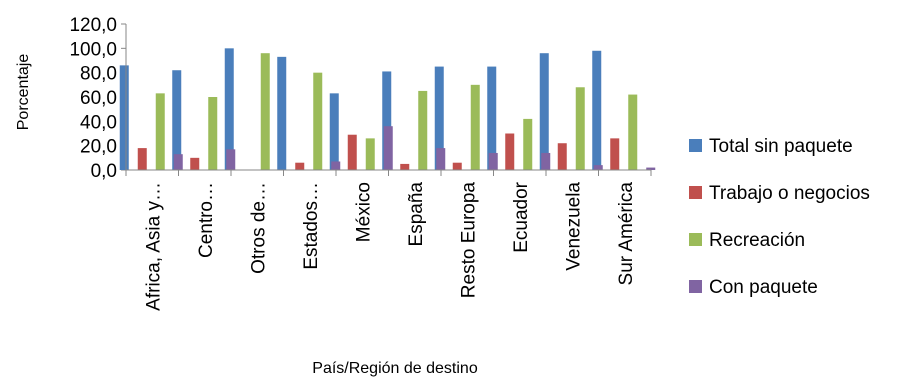  What do you see at coordinates (104, 171) in the screenshot?
I see `y-tick-label: 0,0` at bounding box center [104, 171].